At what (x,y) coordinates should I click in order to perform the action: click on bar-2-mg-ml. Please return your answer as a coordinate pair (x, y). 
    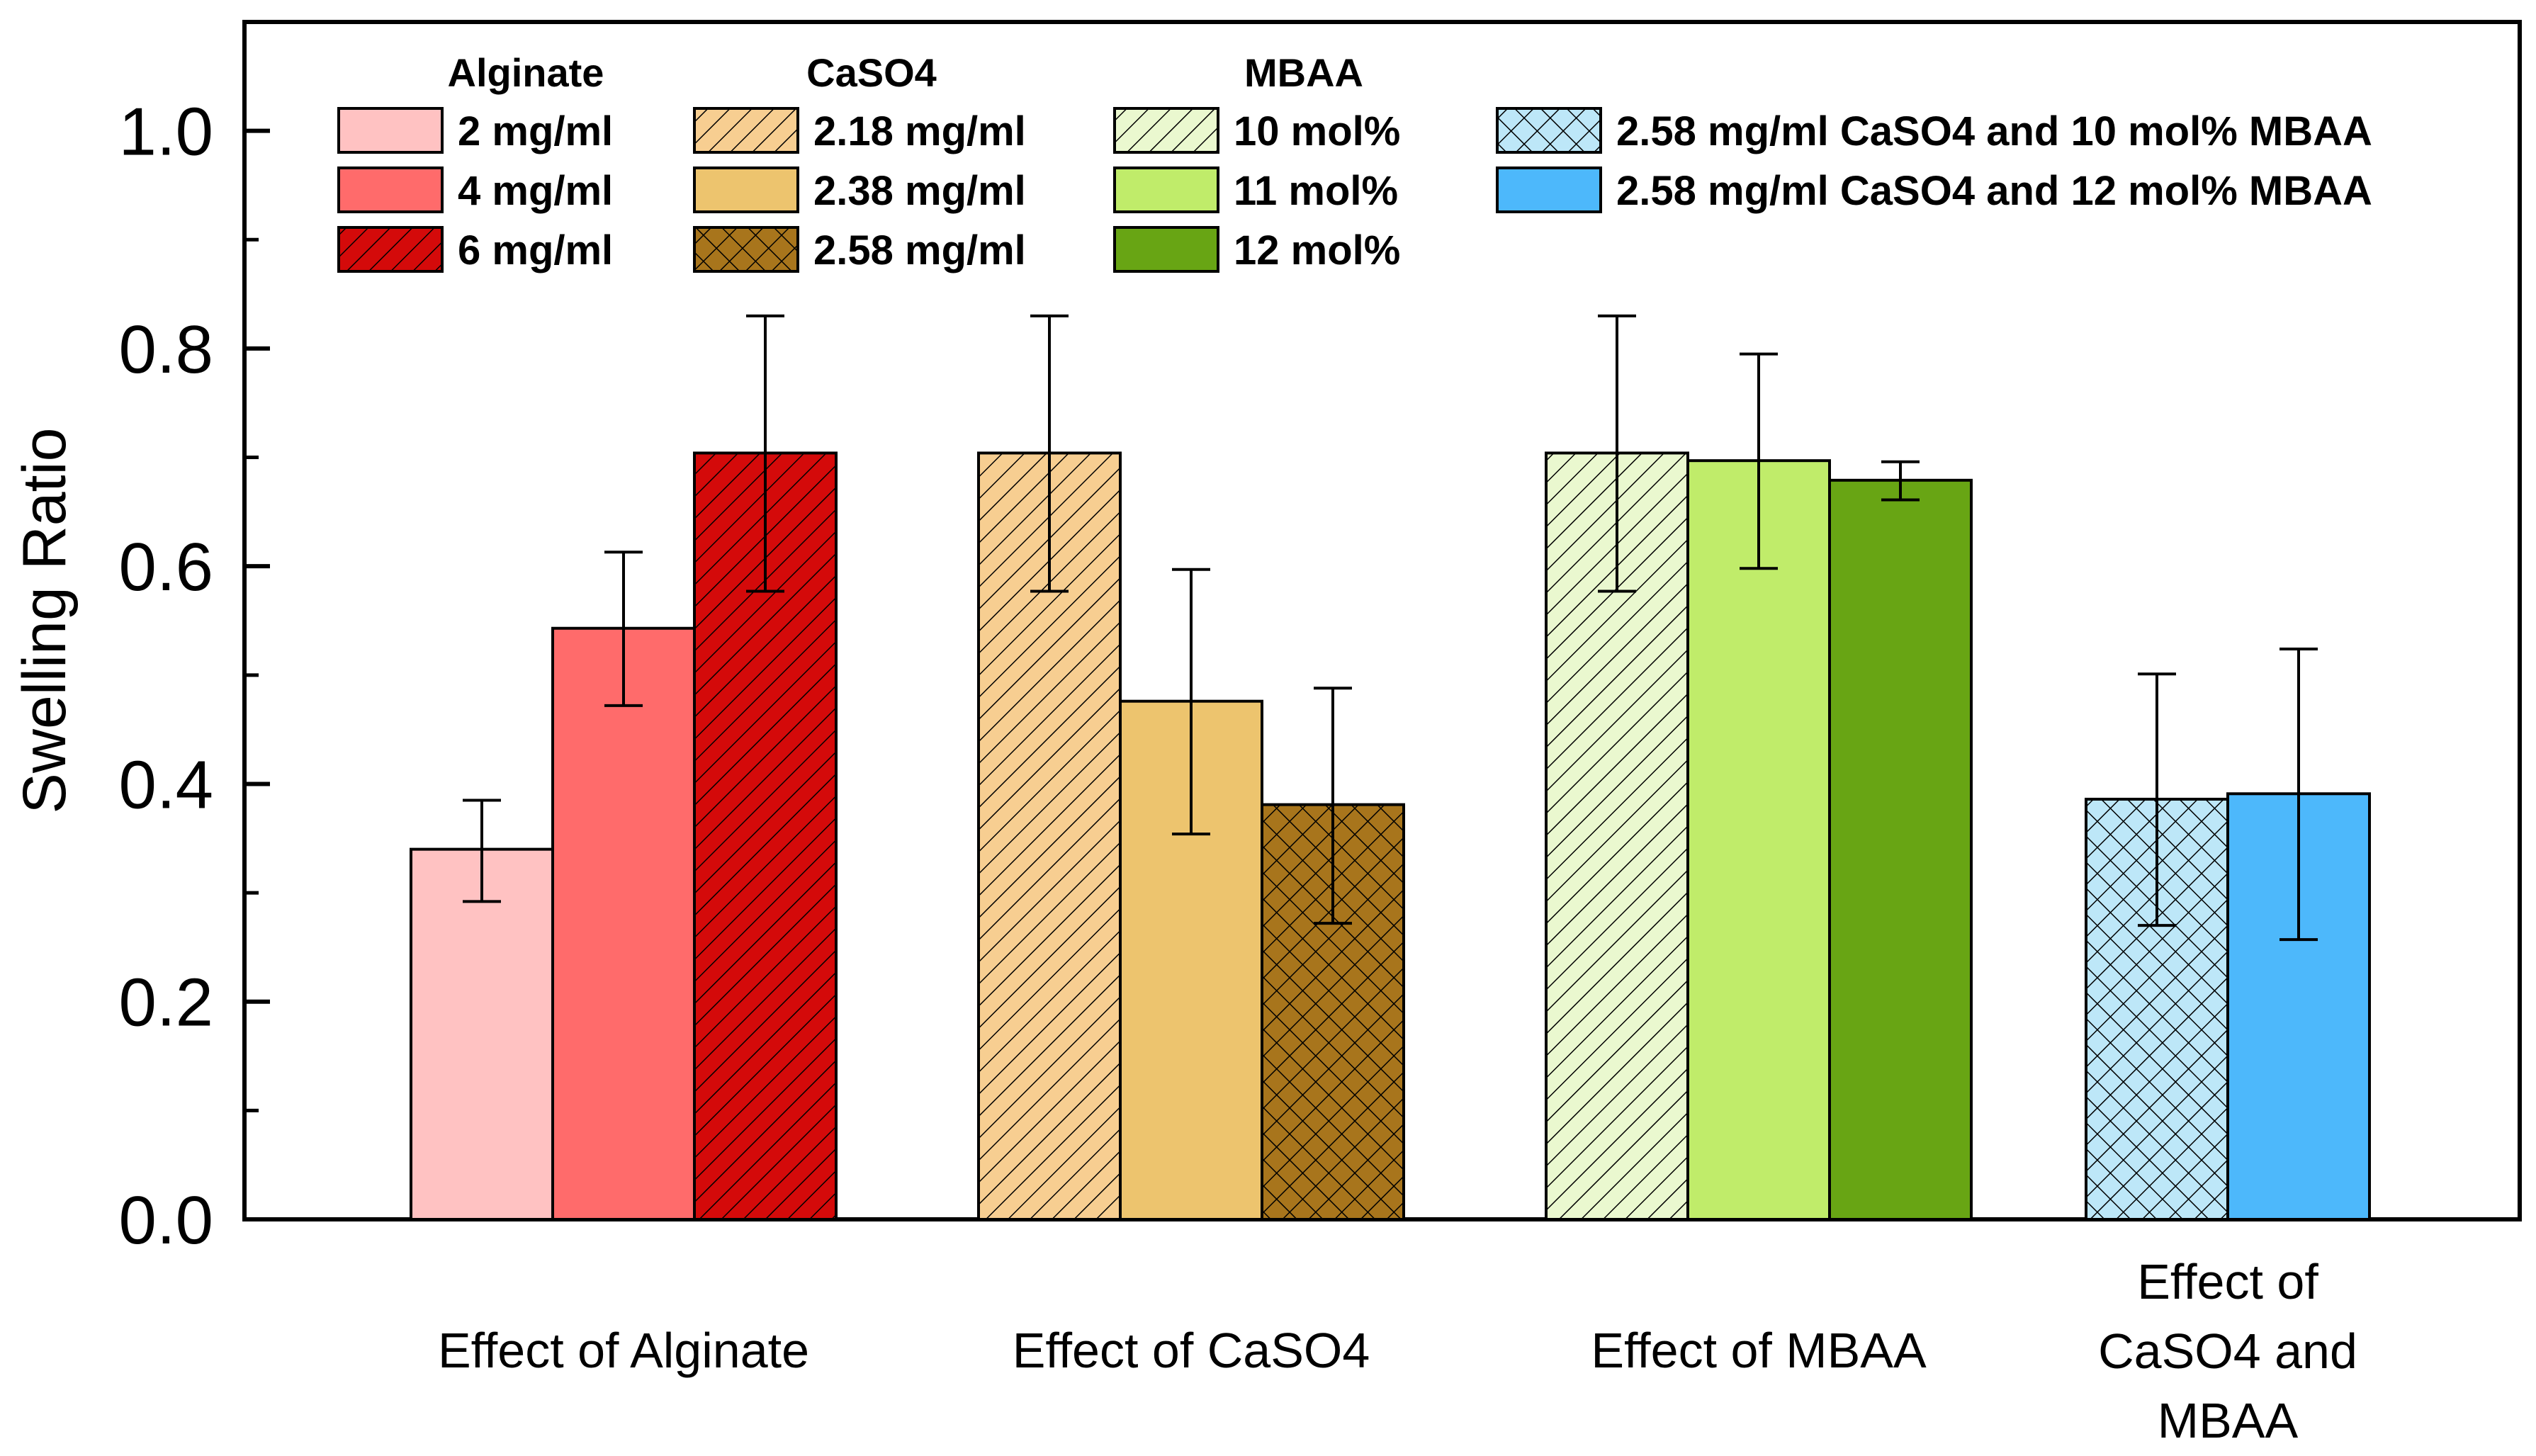
    Looking at the image, I should click on (482, 1009).